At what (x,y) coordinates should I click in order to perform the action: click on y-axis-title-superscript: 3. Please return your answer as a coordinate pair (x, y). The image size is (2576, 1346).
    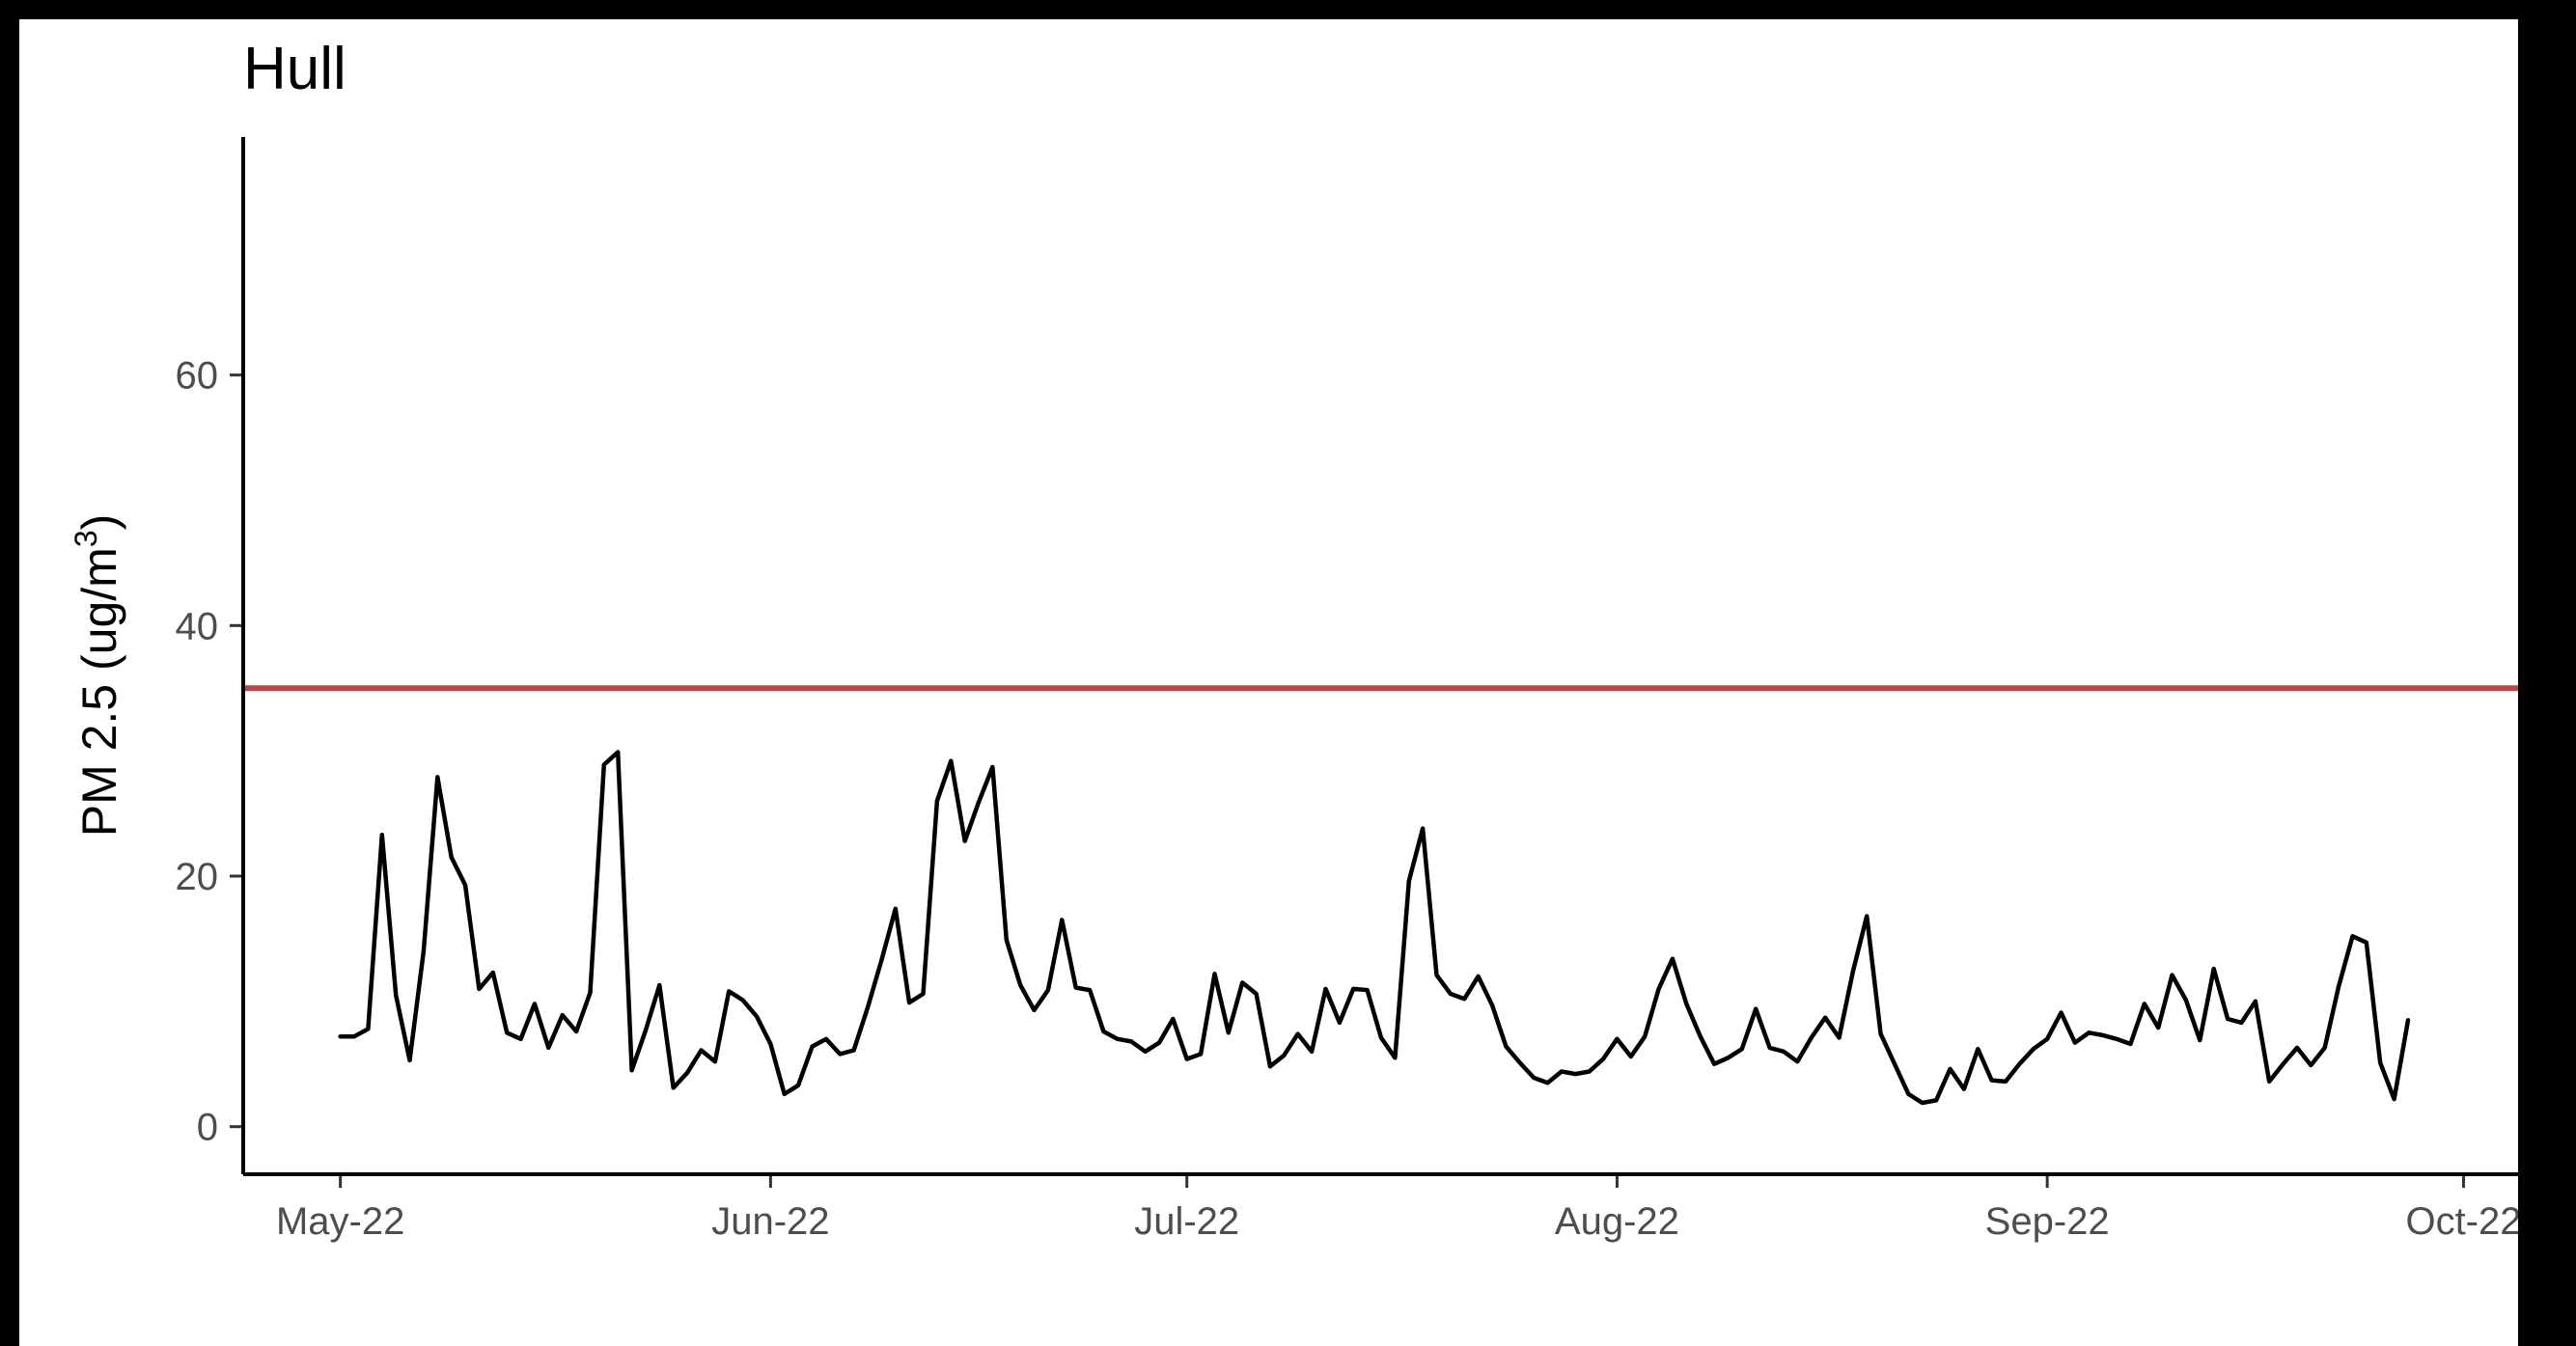
    Looking at the image, I should click on (86, 539).